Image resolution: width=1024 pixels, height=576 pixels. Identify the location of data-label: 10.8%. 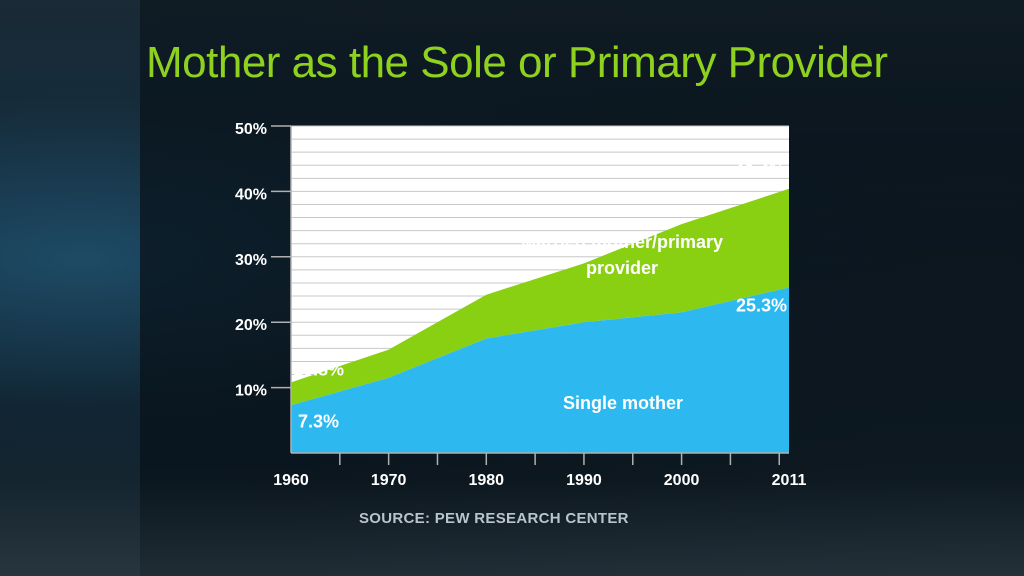
(318, 369).